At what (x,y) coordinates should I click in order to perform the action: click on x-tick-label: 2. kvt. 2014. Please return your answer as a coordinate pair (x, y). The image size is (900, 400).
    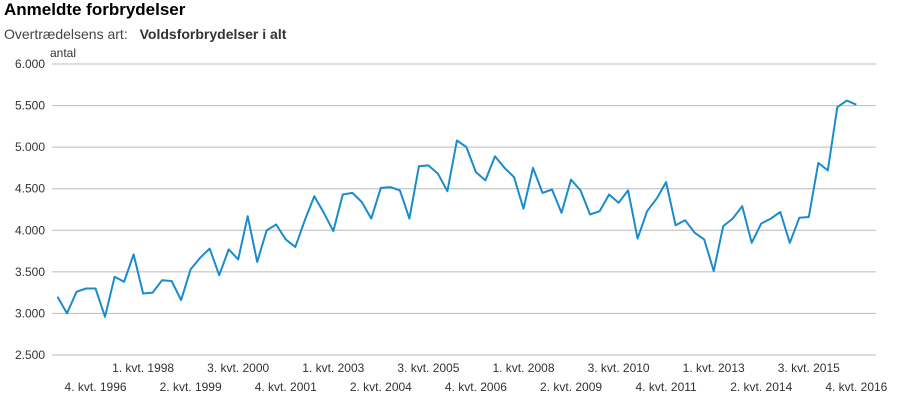
    Looking at the image, I should click on (761, 387).